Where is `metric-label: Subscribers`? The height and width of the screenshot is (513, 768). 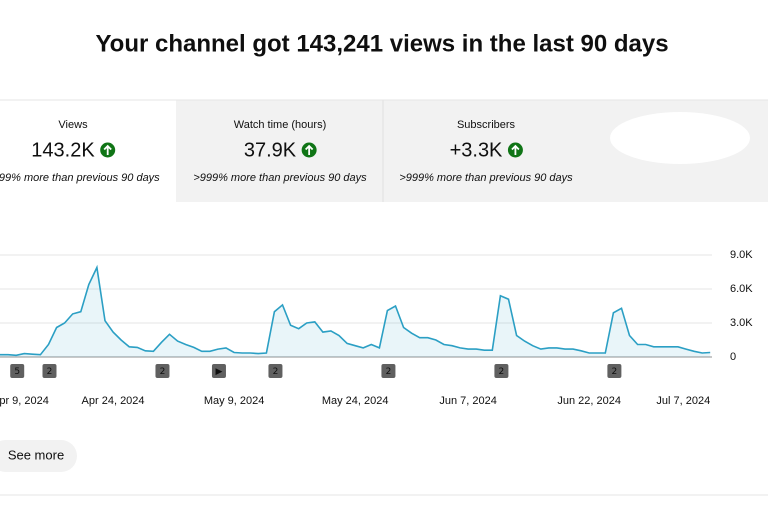 metric-label: Subscribers is located at coordinates (486, 125).